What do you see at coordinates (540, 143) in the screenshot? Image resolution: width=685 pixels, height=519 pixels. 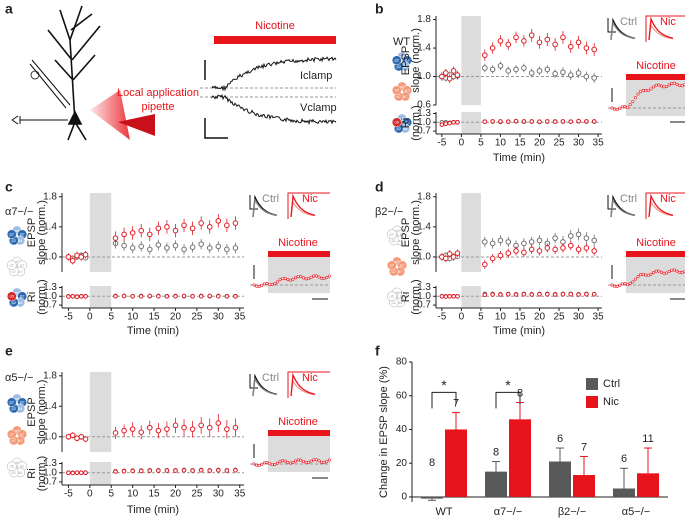 I see `x-tick-label: 20` at bounding box center [540, 143].